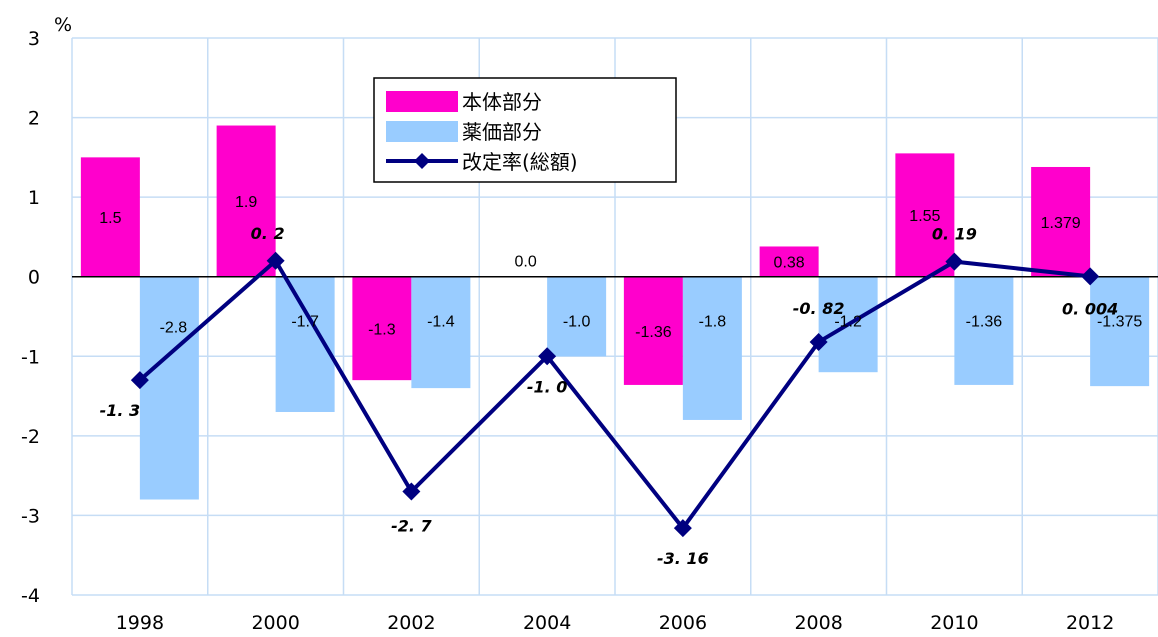 The height and width of the screenshot is (637, 1158). I want to click on bar-value-label: -1.2, so click(848, 322).